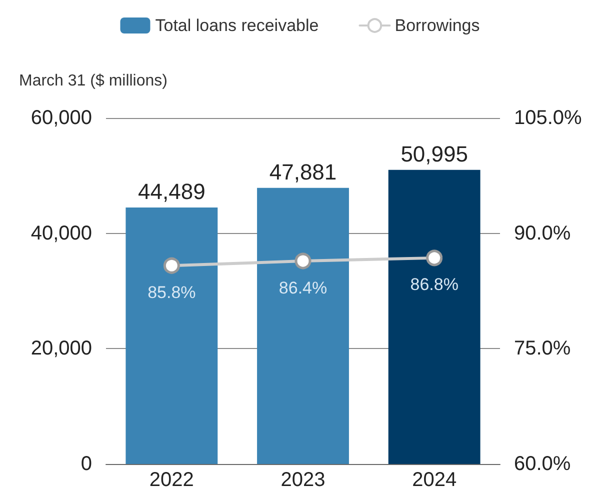 This screenshot has width=600, height=501. What do you see at coordinates (61, 349) in the screenshot?
I see `y-tick-label: 20,000` at bounding box center [61, 349].